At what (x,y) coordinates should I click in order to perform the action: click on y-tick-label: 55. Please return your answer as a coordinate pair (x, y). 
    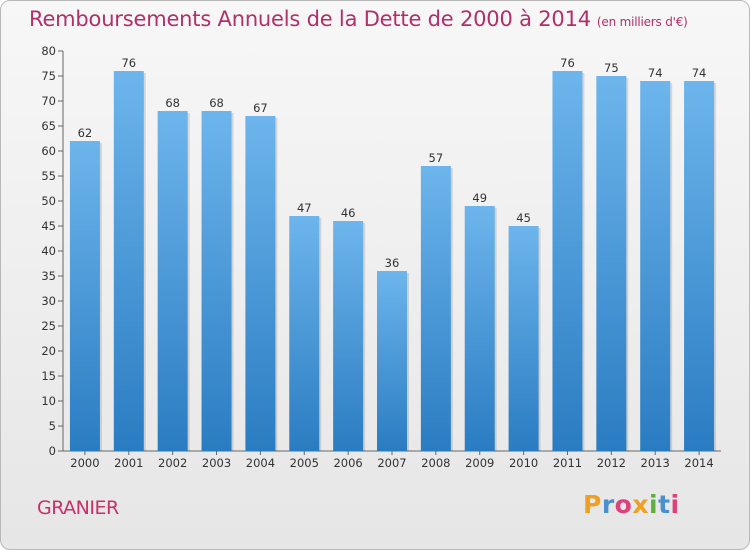
    Looking at the image, I should click on (48, 176).